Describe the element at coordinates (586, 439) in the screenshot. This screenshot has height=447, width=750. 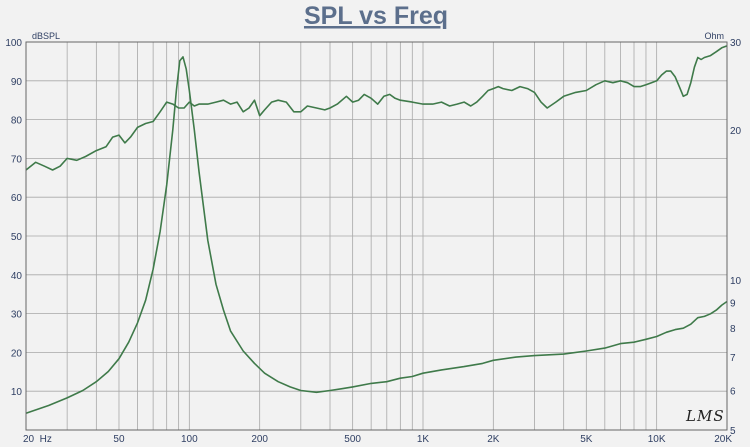
I see `x-tick-label: 5K` at that location.